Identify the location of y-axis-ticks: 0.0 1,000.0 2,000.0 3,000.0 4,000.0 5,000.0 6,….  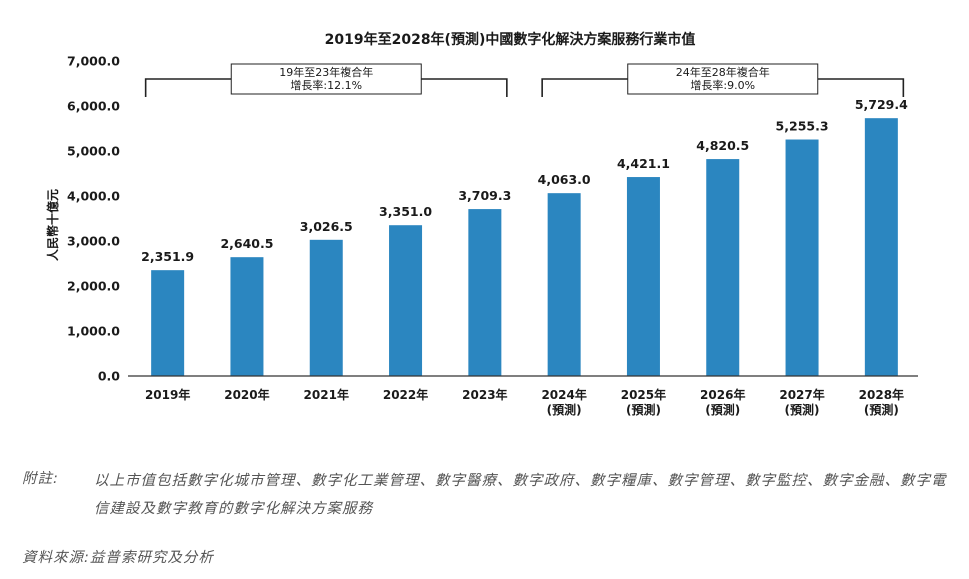
(93, 219).